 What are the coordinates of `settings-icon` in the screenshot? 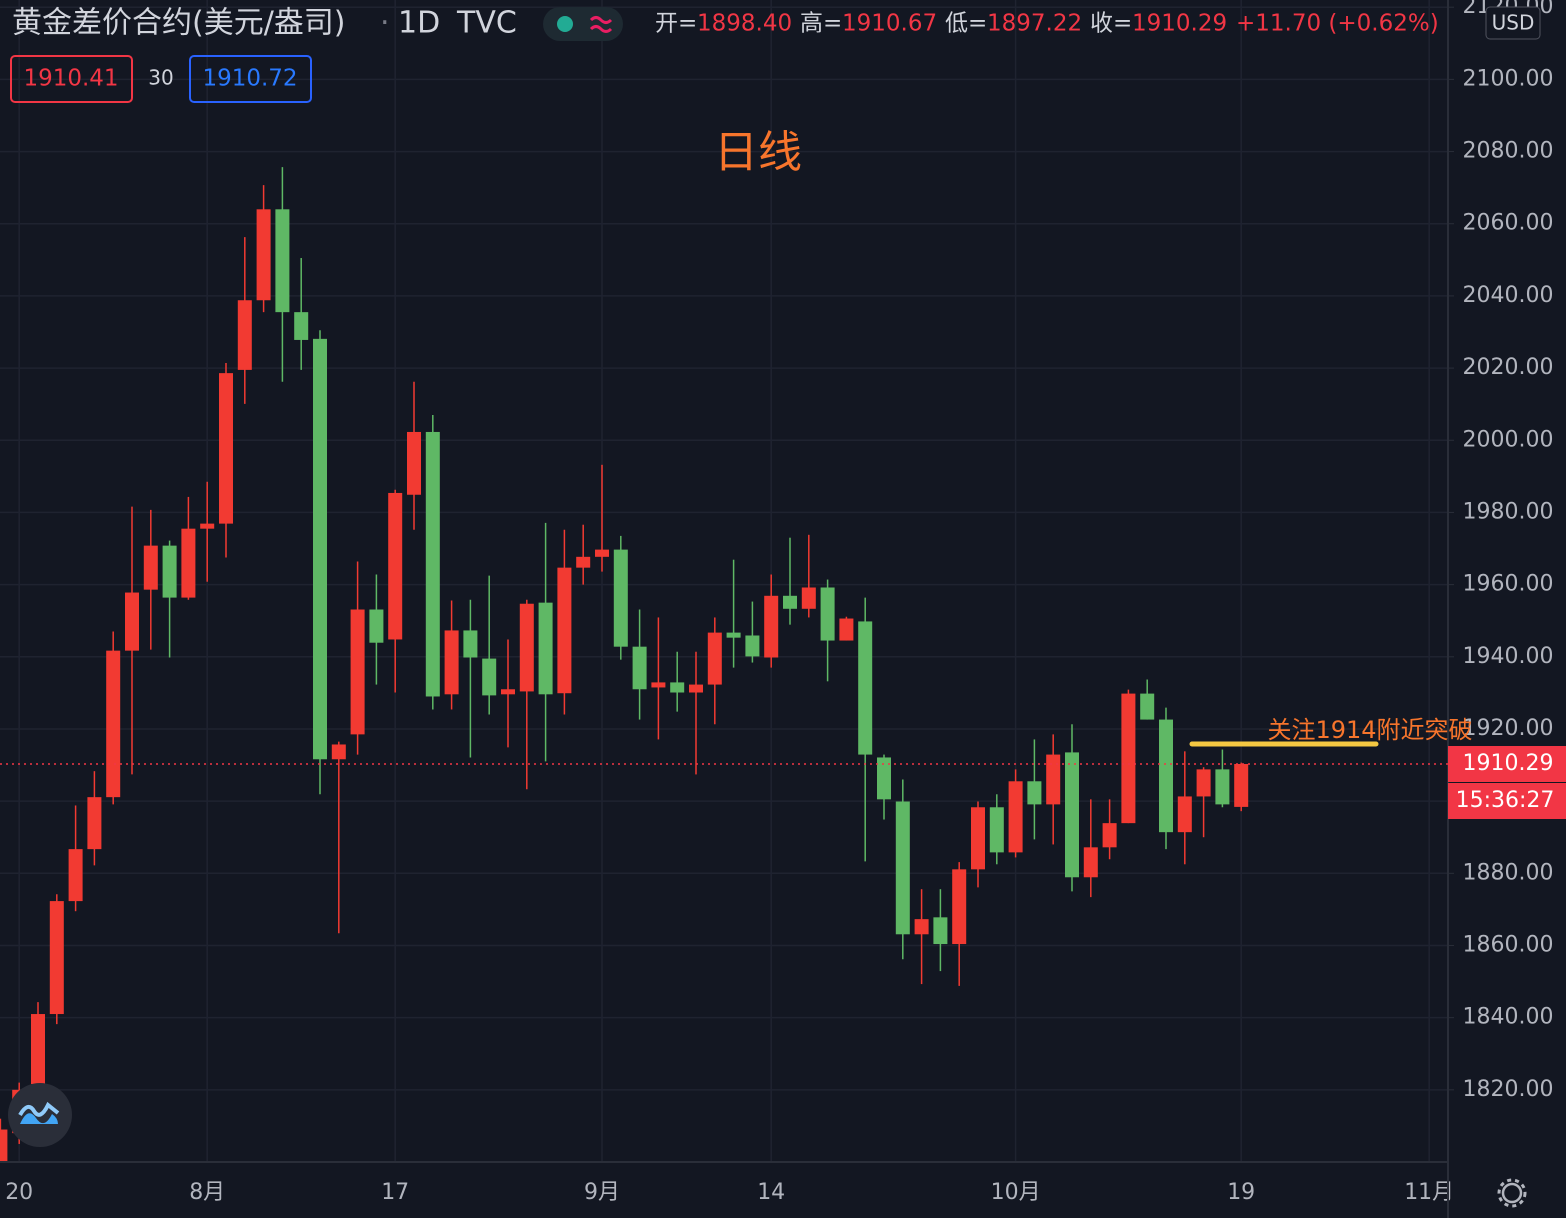 It's located at (1512, 1193).